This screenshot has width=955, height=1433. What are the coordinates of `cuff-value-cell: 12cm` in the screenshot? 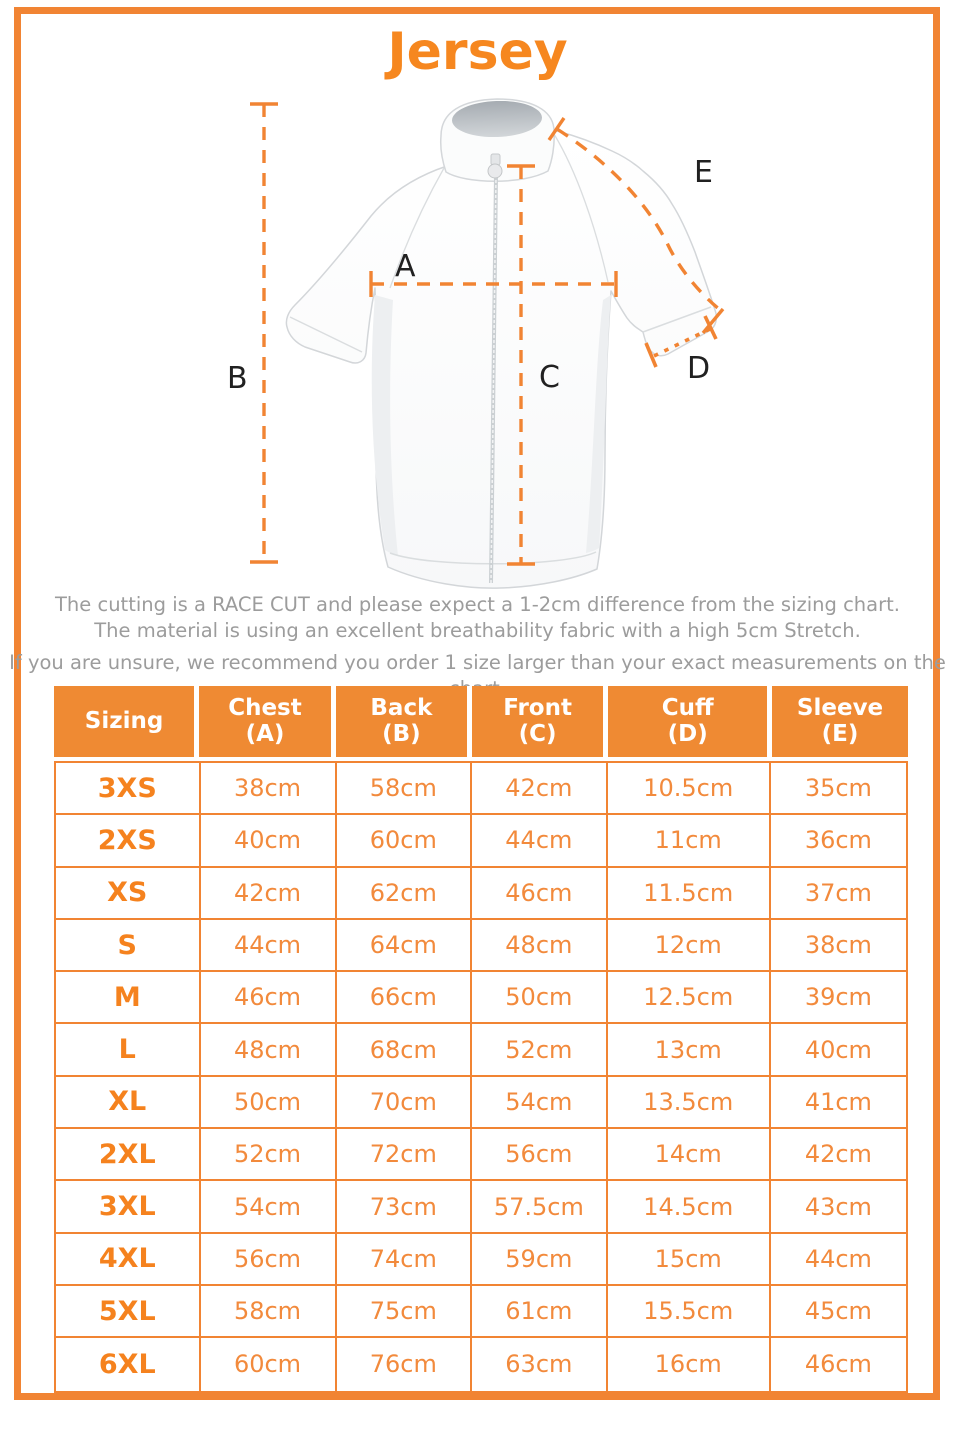 It's located at (689, 945).